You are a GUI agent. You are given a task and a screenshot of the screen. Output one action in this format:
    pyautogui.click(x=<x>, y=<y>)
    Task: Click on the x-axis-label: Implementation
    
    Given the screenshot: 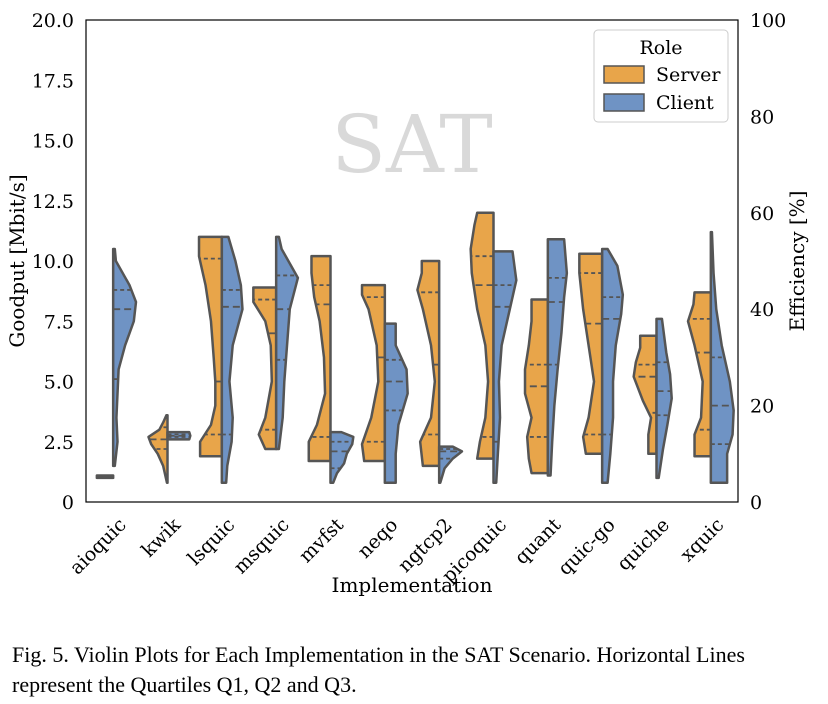 What is the action you would take?
    pyautogui.click(x=412, y=585)
    